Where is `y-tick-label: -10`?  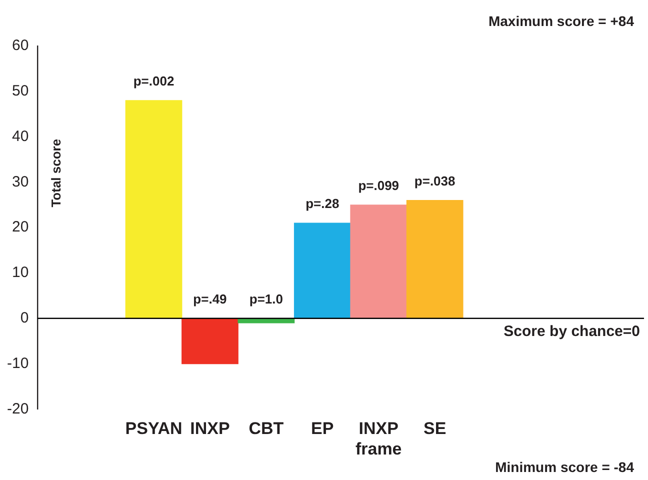
y-tick-label: -10 is located at coordinates (17, 363).